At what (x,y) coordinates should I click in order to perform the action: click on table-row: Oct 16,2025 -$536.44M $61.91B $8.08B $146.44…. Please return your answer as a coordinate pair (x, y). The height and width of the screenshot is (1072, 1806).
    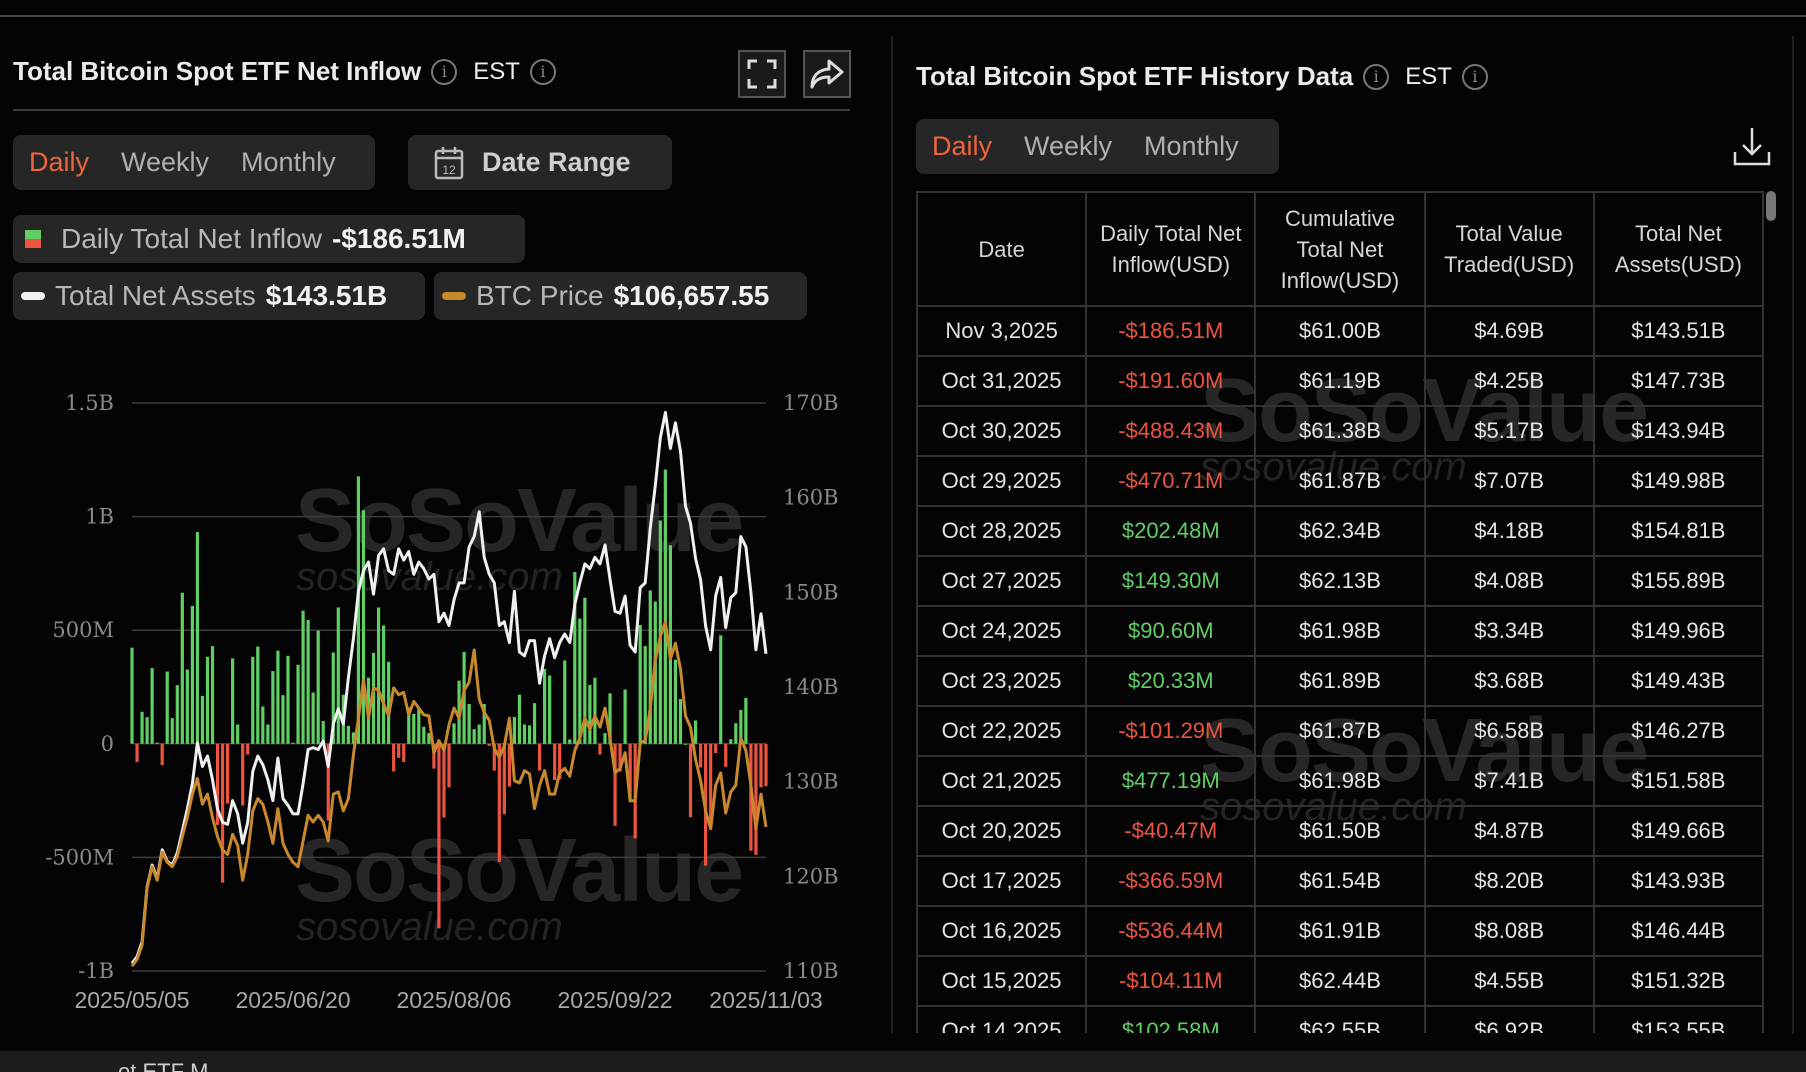
    Looking at the image, I should click on (1340, 931).